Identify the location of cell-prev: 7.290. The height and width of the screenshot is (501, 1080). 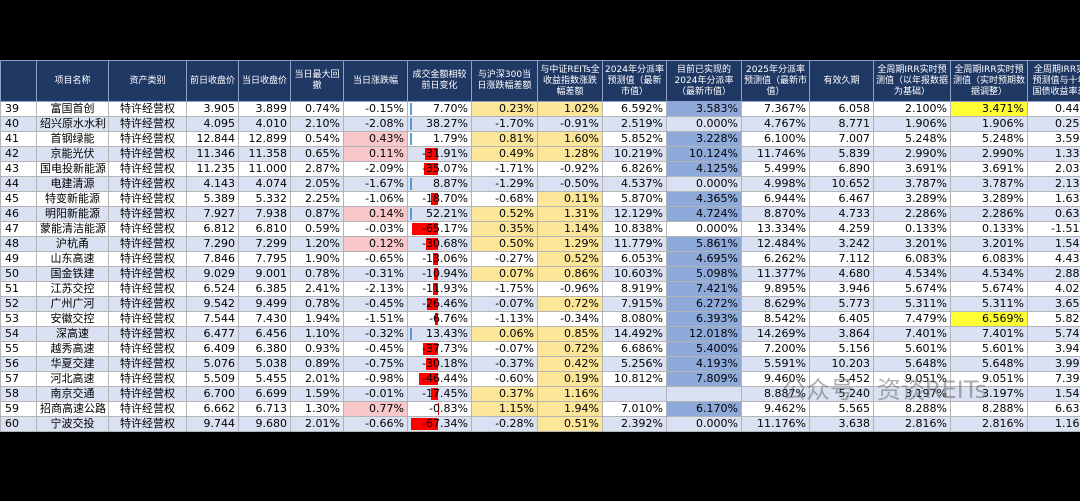
(212, 244).